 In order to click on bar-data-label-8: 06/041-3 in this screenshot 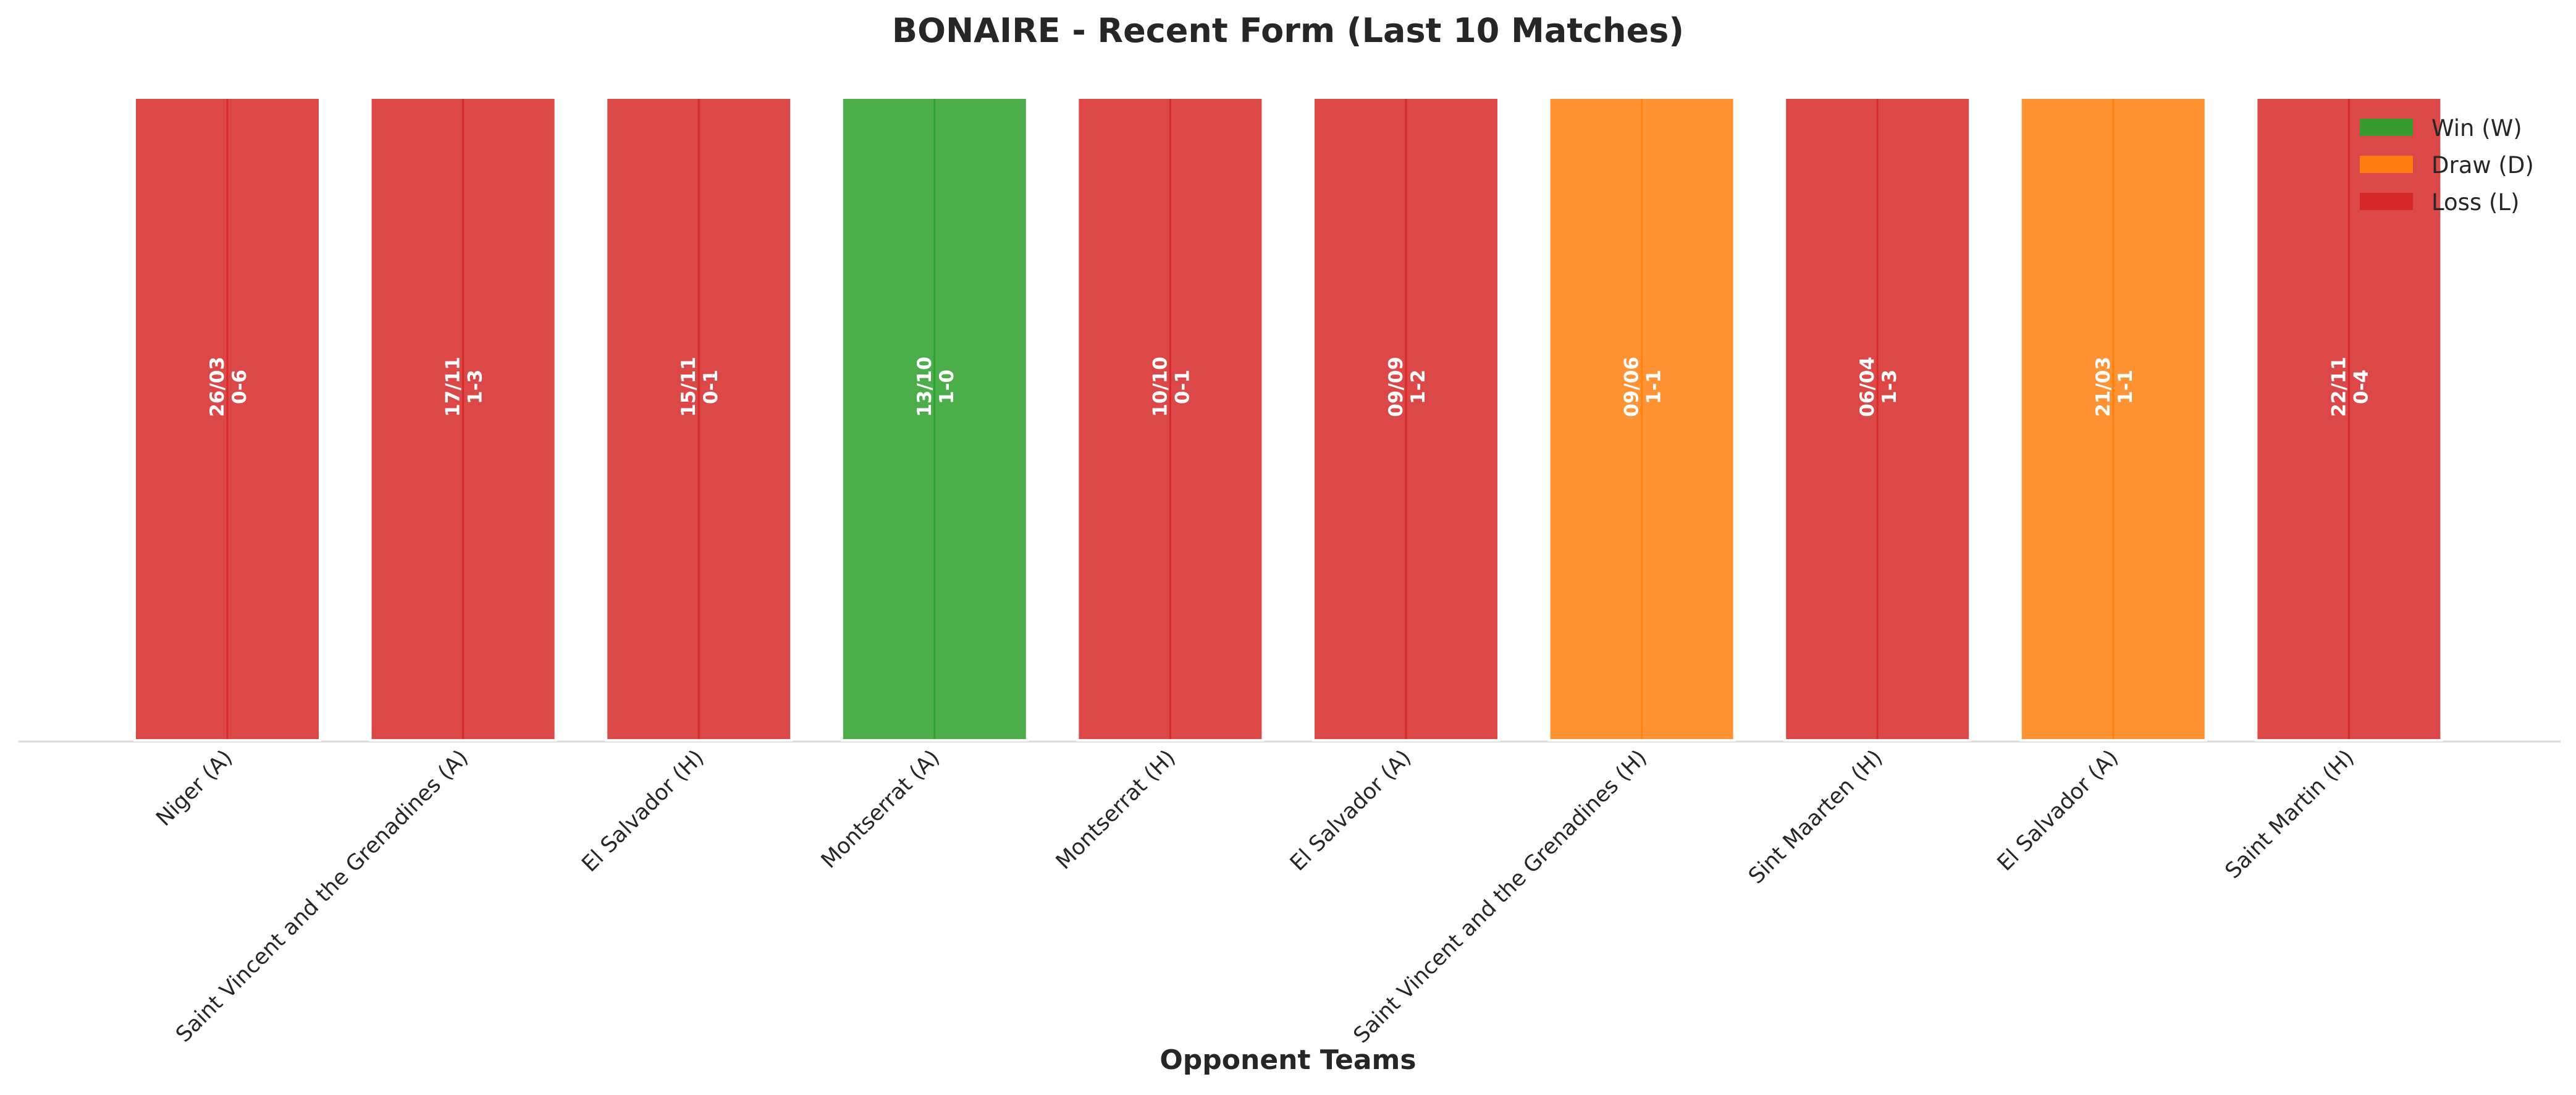, I will do `click(1878, 387)`.